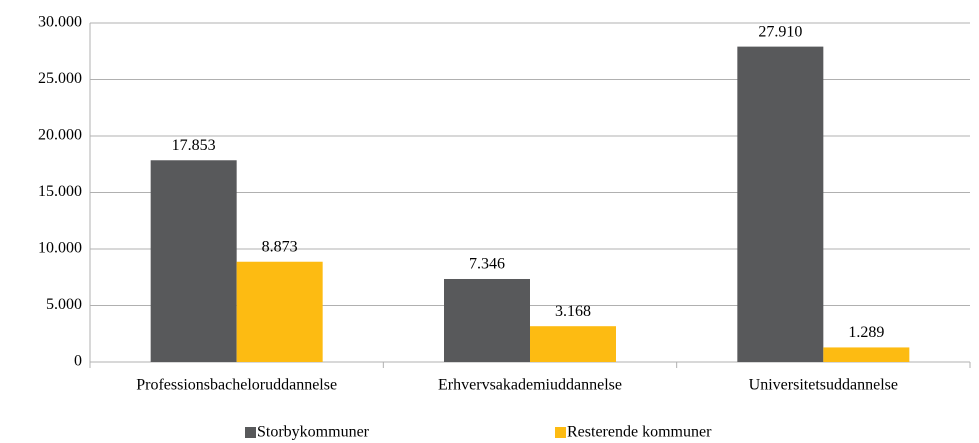  What do you see at coordinates (60, 22) in the screenshot?
I see `y-tick-label: 30.000` at bounding box center [60, 22].